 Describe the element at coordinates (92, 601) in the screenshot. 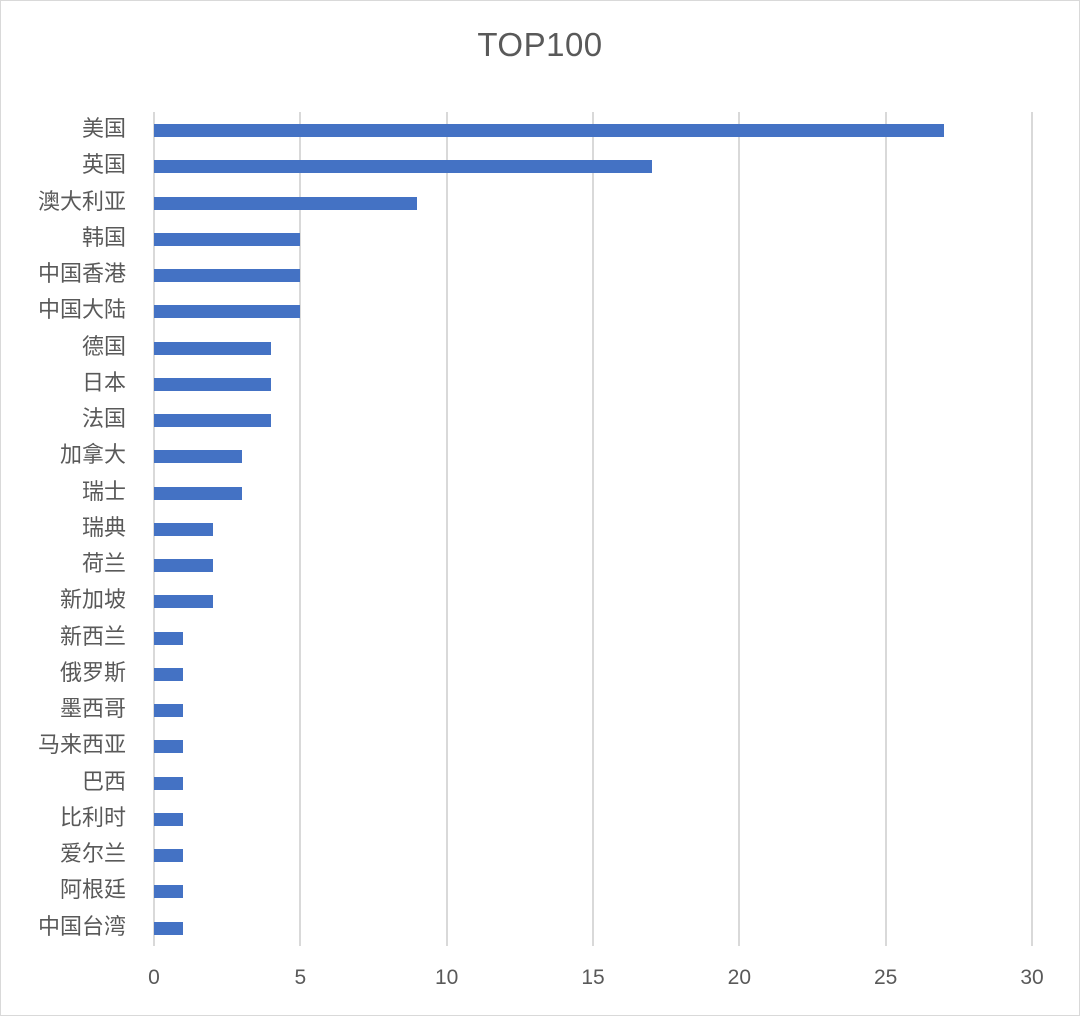

I see `y-category-label: 新加坡` at that location.